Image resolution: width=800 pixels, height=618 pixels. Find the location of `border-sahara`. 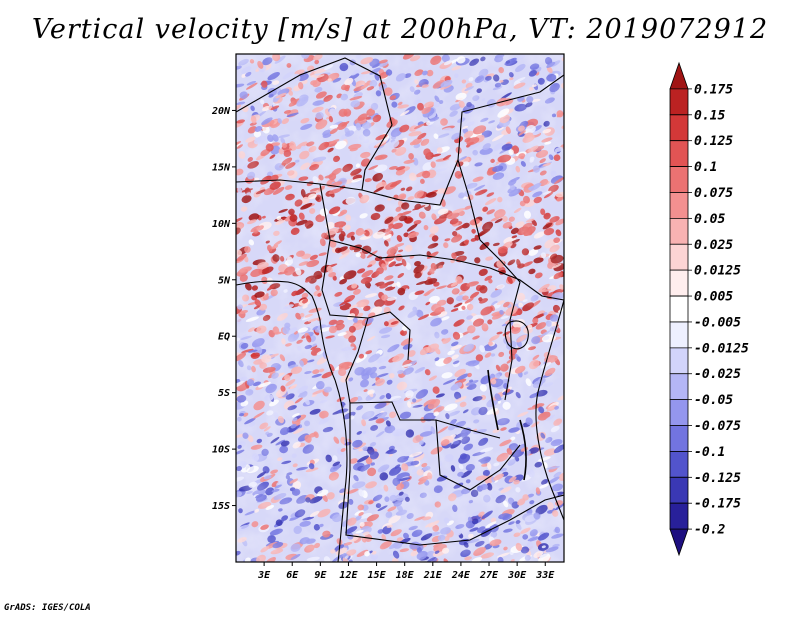

border-sahara is located at coordinates (314, 124).